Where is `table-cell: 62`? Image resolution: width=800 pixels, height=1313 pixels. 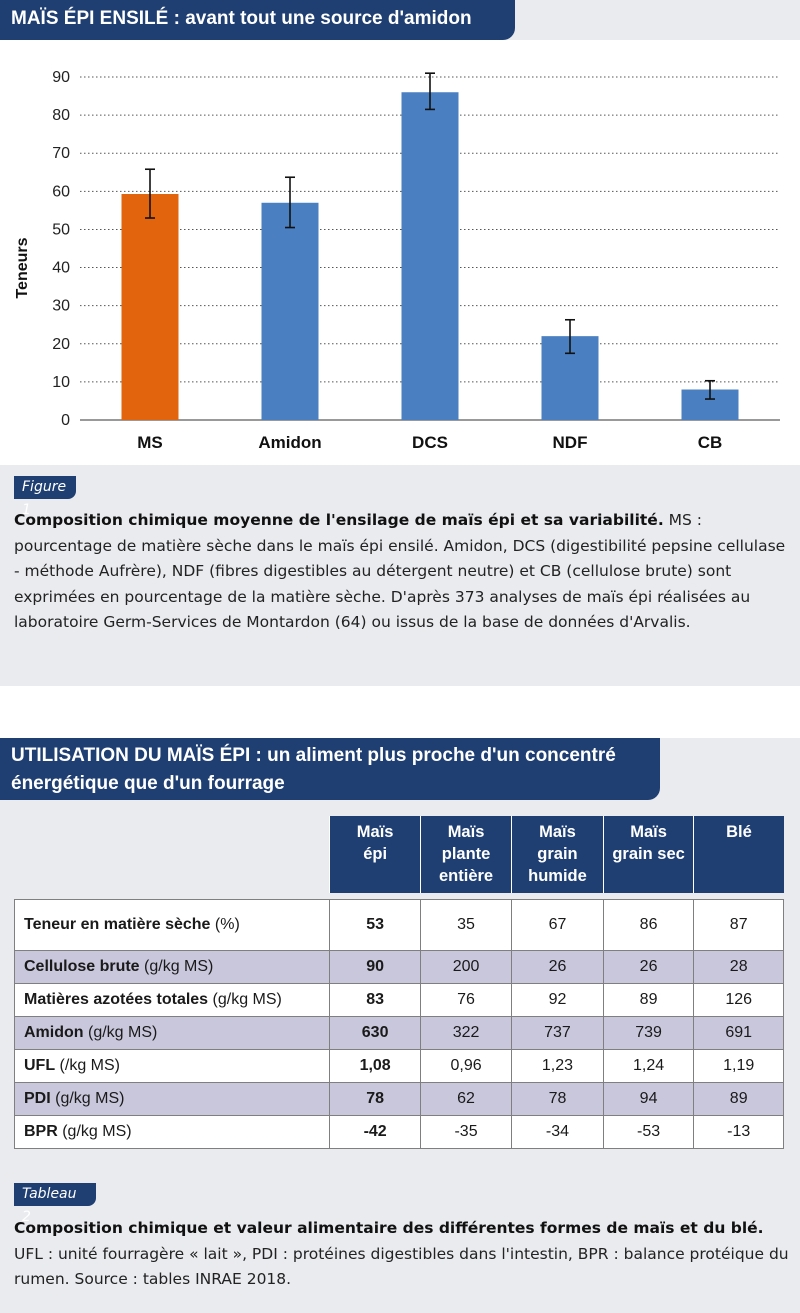 table-cell: 62 is located at coordinates (466, 1099).